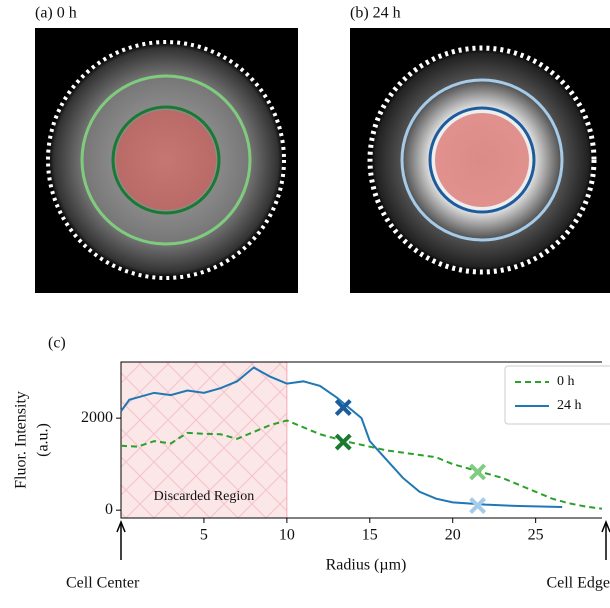  I want to click on x-axis-label: Radius (µm), so click(366, 565).